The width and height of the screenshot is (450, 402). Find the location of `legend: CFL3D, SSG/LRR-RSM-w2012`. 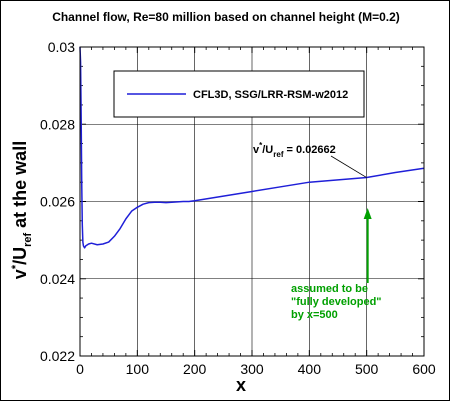

legend: CFL3D, SSG/LRR-RSM-w2012 is located at coordinates (239, 94).